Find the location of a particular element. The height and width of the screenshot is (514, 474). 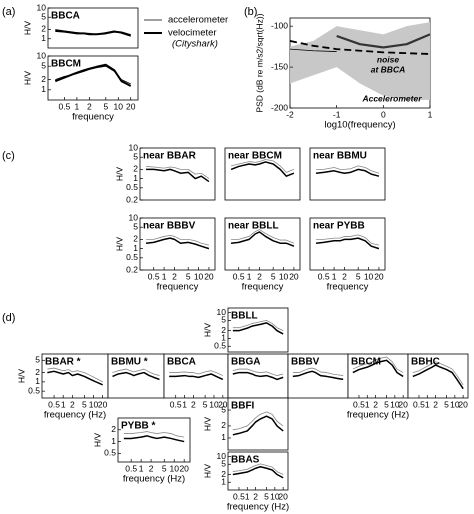

subplot-title: near BBBV is located at coordinates (169, 226).